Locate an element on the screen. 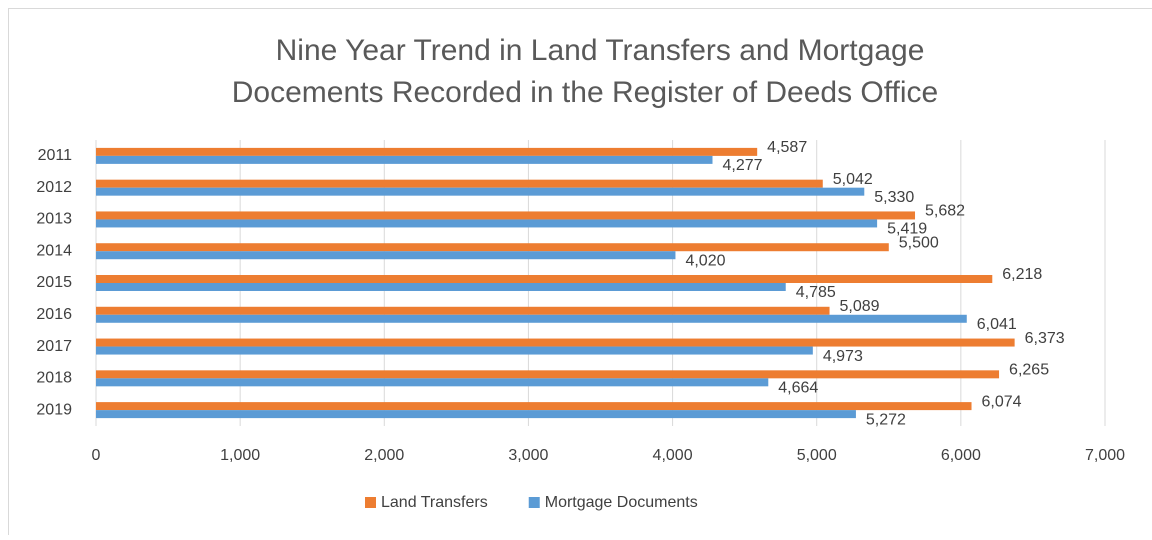 The image size is (1152, 540). y-tick-label: 2016 is located at coordinates (54, 314).